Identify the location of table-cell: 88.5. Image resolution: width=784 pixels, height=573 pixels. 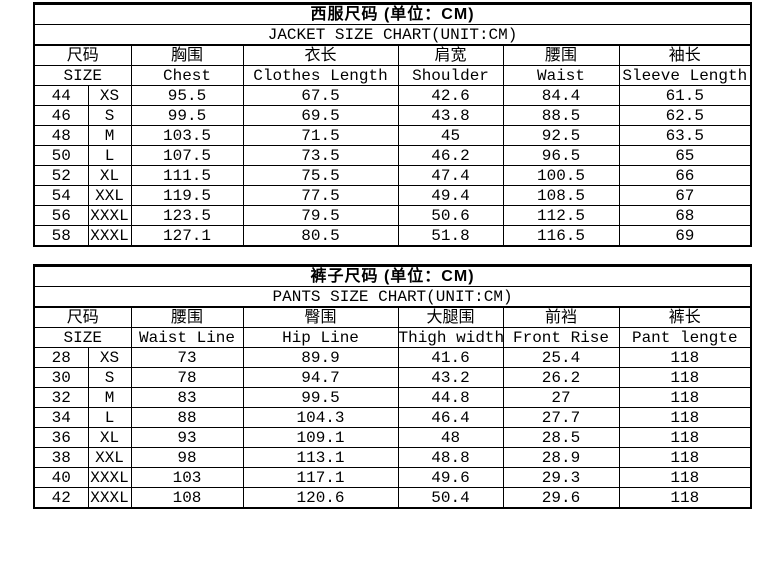
(561, 115).